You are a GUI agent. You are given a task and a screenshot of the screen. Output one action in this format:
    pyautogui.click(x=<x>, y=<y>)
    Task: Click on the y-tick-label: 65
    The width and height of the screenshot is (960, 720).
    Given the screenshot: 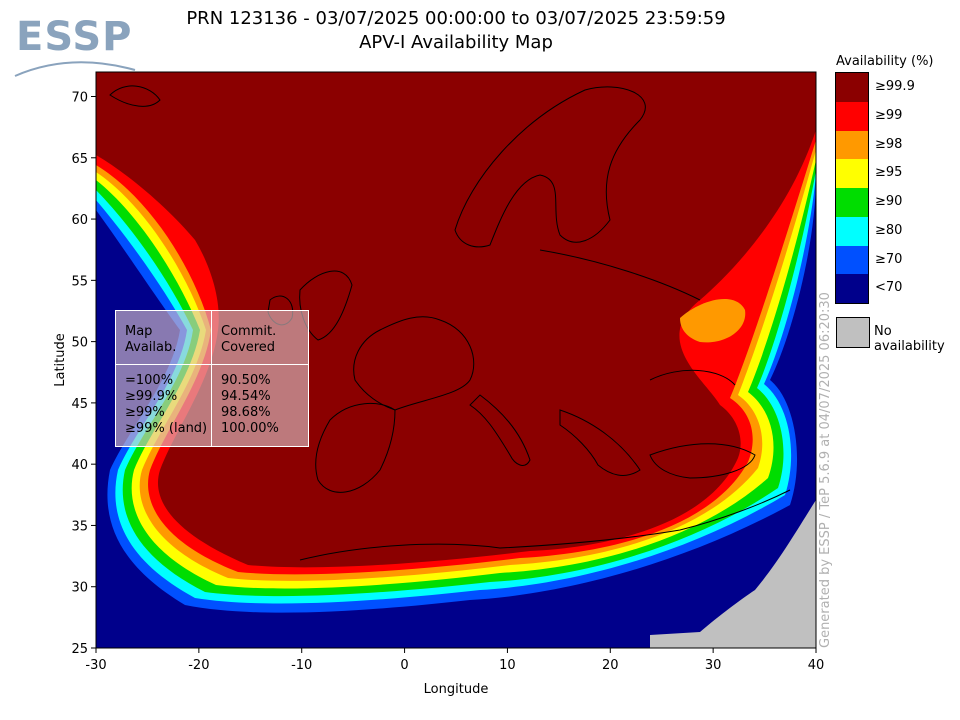 What is the action you would take?
    pyautogui.click(x=79, y=159)
    